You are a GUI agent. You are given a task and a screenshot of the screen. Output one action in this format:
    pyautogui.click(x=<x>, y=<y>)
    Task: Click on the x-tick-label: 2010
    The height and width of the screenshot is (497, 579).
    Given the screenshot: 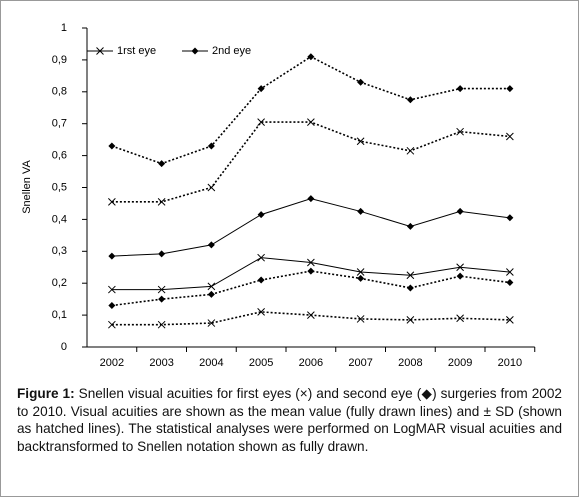 What is the action you would take?
    pyautogui.click(x=510, y=363)
    